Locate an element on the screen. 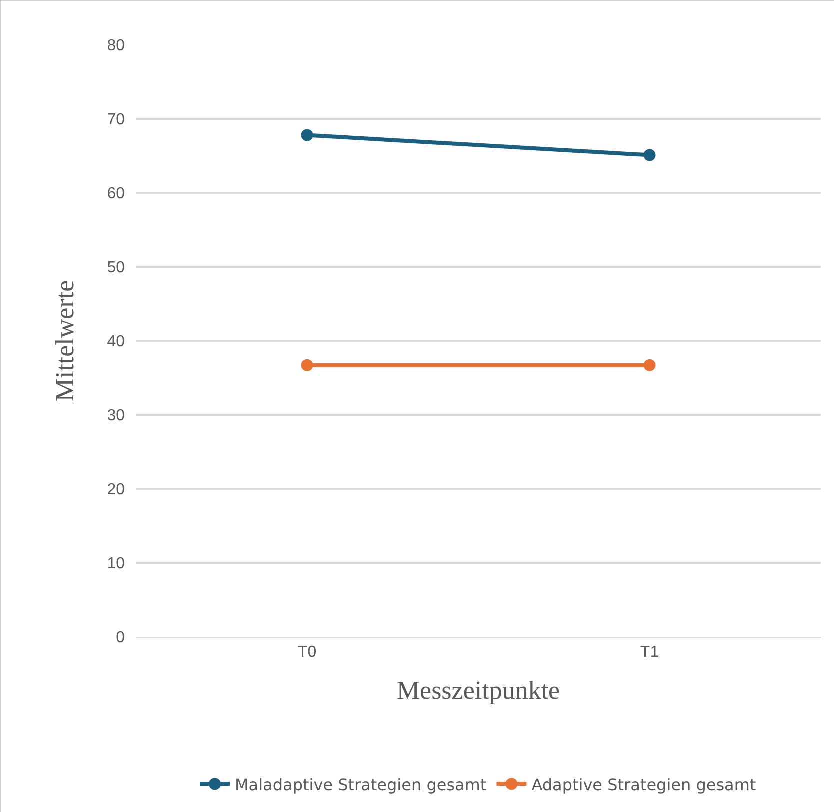 The width and height of the screenshot is (834, 812). x-tick-label: T0 is located at coordinates (307, 653).